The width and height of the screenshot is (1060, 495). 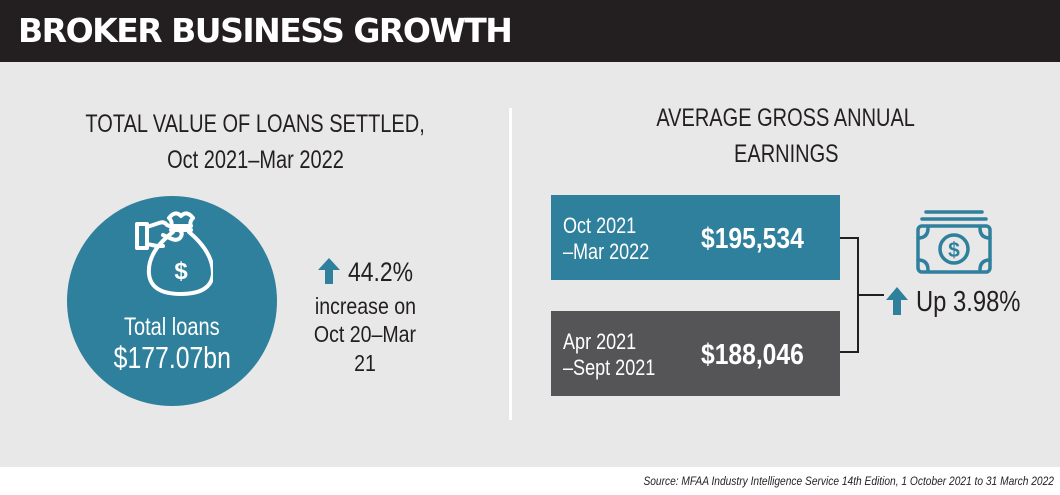 I want to click on period-line2: –Sept 2021, so click(x=609, y=367).